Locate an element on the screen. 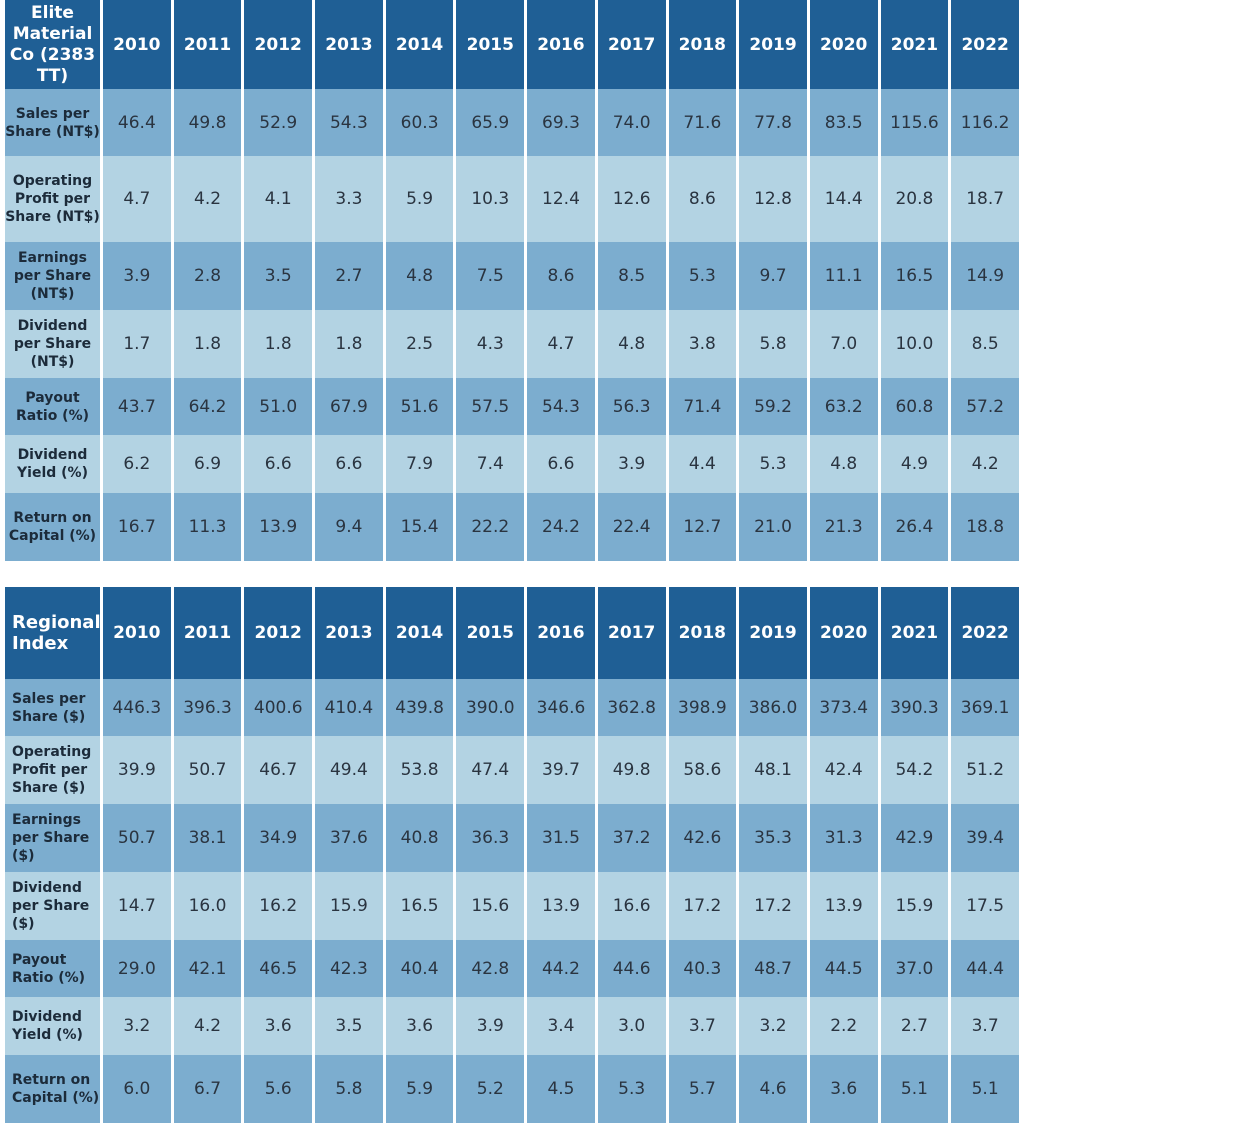  data-cell: 44.5 is located at coordinates (843, 968).